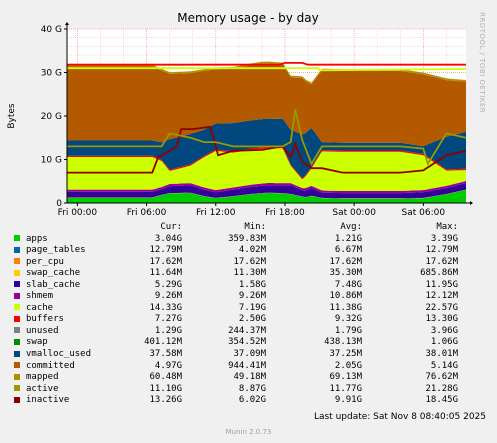 The image size is (497, 443). I want to click on legend-min-value: 49.18M, so click(249, 377).